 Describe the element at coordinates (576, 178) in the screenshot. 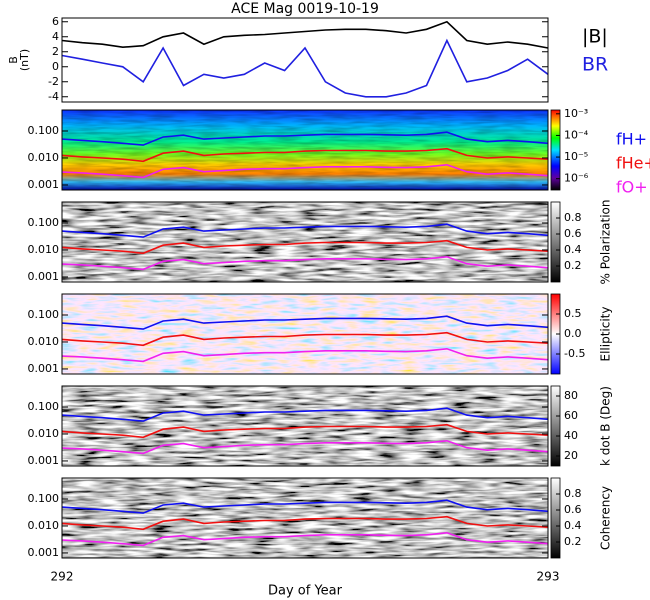

I see `colorbar-tick-label: 10⁻⁶` at that location.